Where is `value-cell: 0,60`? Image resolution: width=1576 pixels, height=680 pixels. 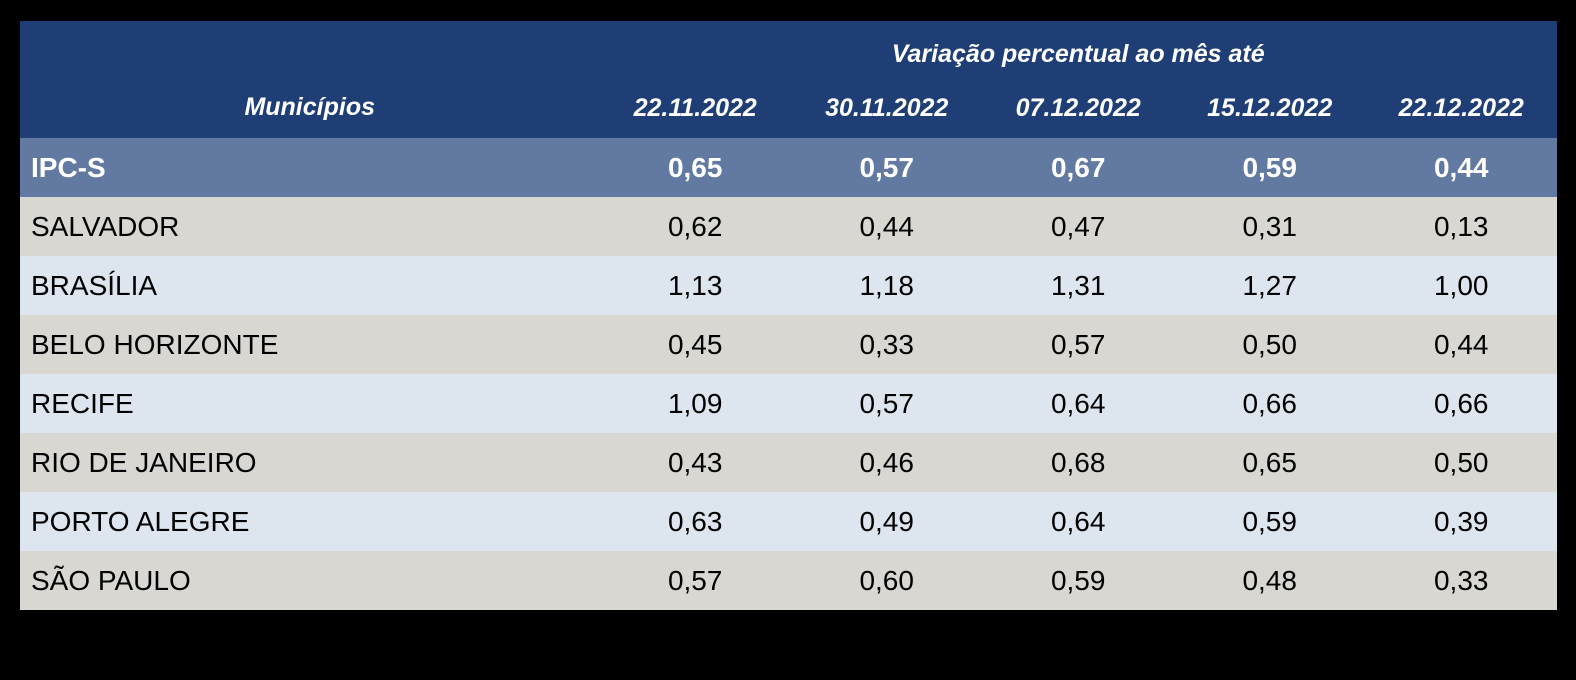 value-cell: 0,60 is located at coordinates (886, 580).